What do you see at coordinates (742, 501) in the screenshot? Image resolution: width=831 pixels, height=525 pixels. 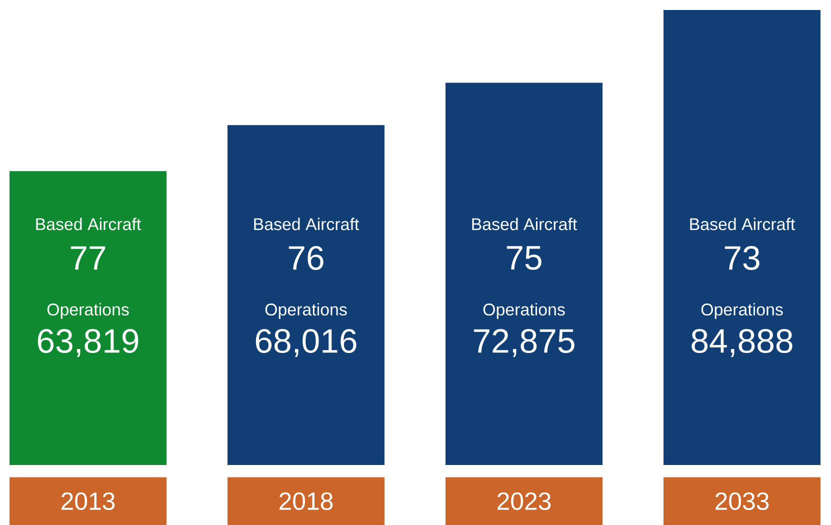 I see `x-tick-label: 2033` at bounding box center [742, 501].